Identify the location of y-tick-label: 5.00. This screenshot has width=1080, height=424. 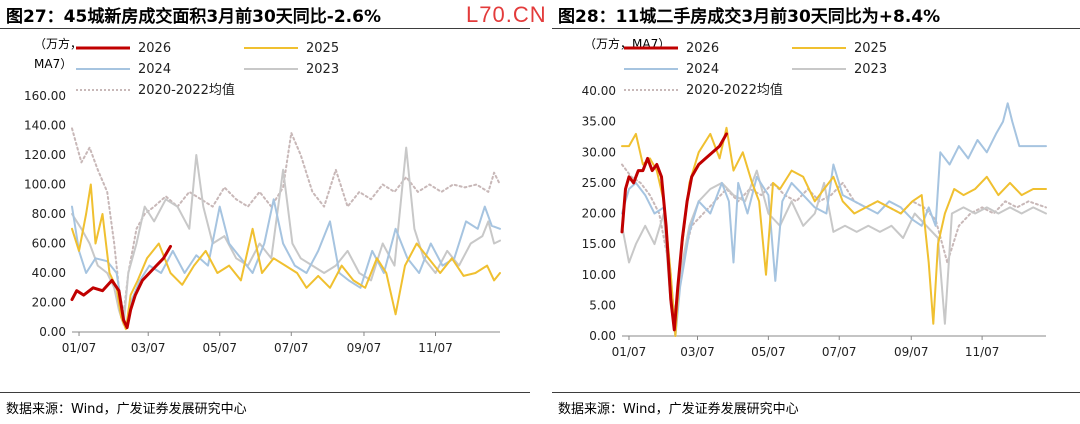
(602, 305).